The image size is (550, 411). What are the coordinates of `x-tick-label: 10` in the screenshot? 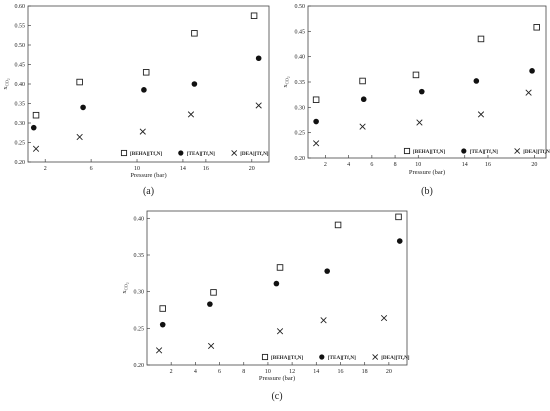 It's located at (137, 169).